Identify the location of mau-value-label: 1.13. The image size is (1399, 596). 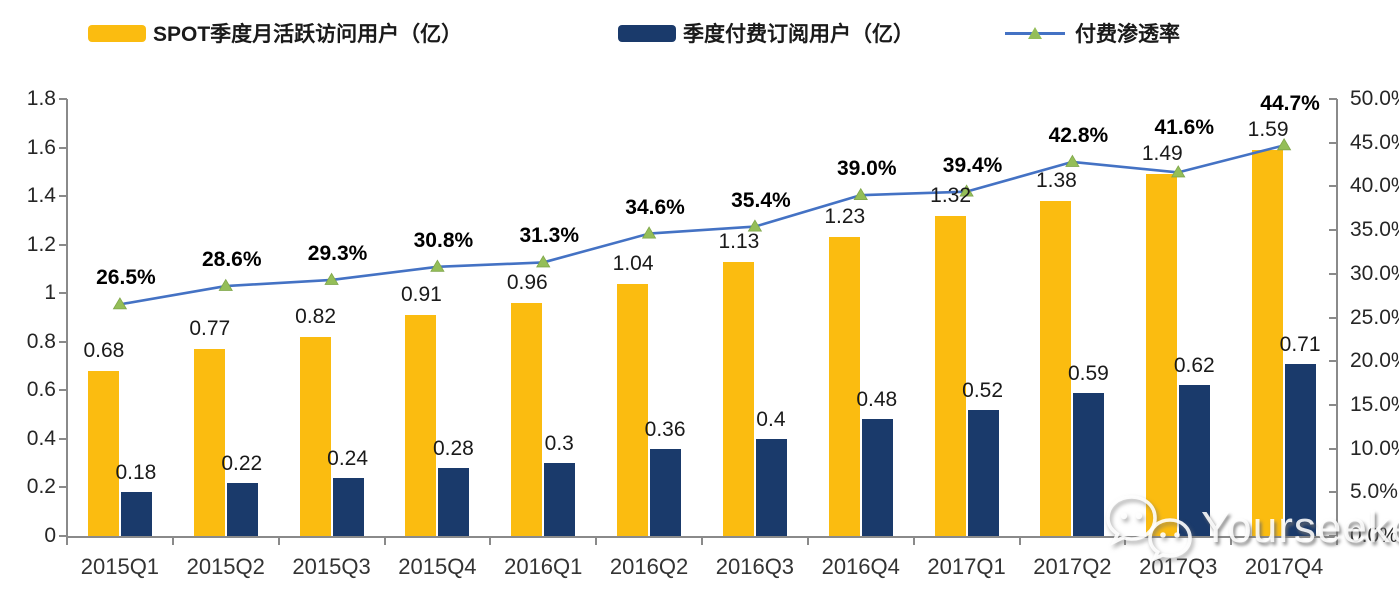
(739, 241).